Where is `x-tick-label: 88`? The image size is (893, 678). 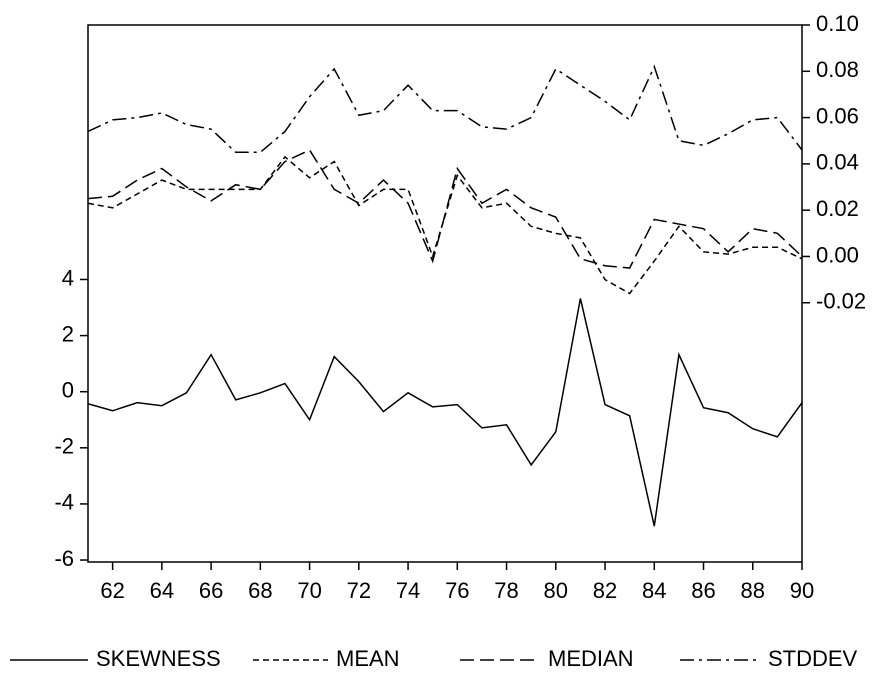
x-tick-label: 88 is located at coordinates (753, 590).